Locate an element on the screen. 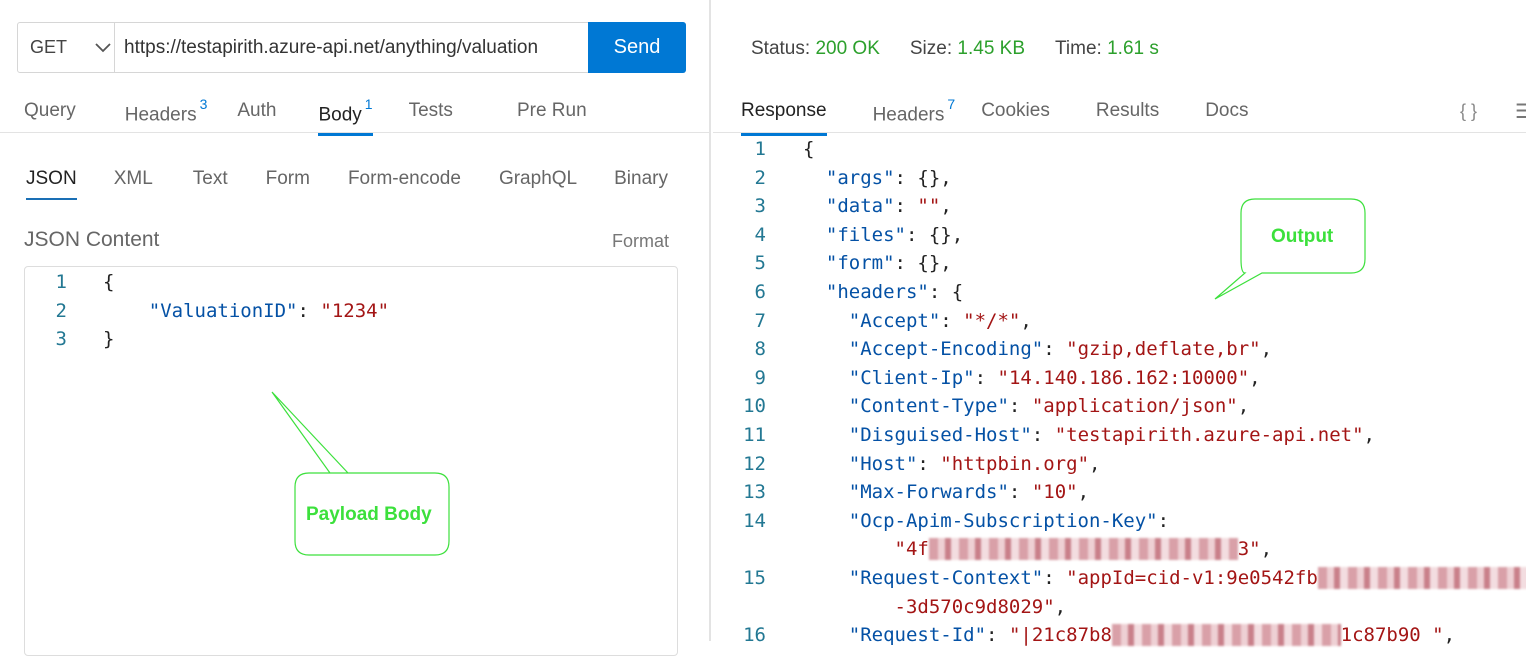 The width and height of the screenshot is (1526, 656). json-string: "testapirith.azure-api.net" is located at coordinates (1209, 435).